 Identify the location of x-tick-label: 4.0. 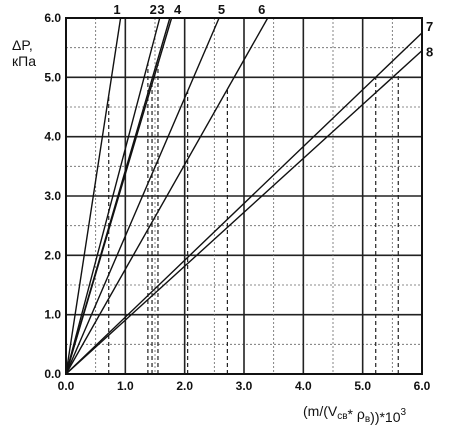
(303, 386).